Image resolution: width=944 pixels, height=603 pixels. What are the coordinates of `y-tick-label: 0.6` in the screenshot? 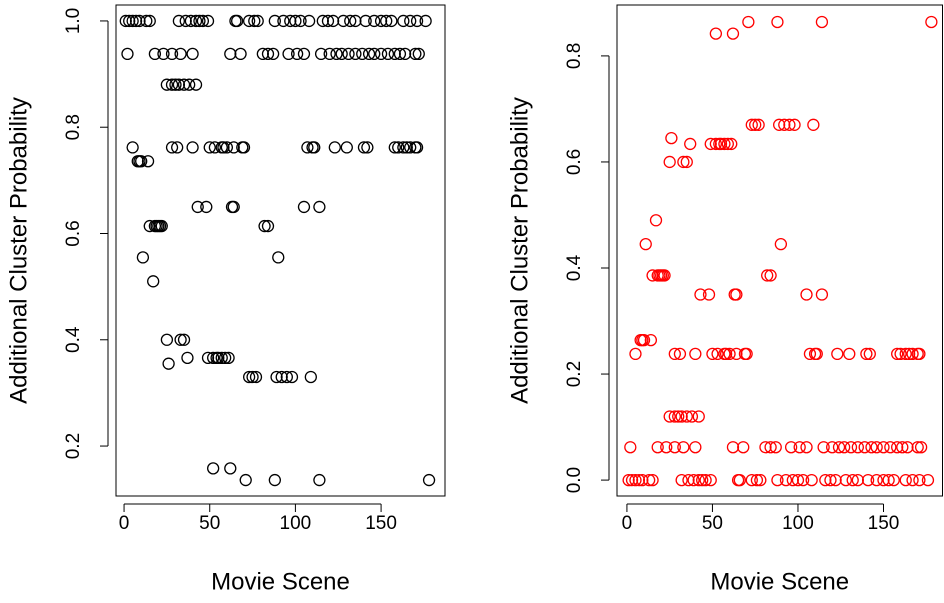 It's located at (73, 233).